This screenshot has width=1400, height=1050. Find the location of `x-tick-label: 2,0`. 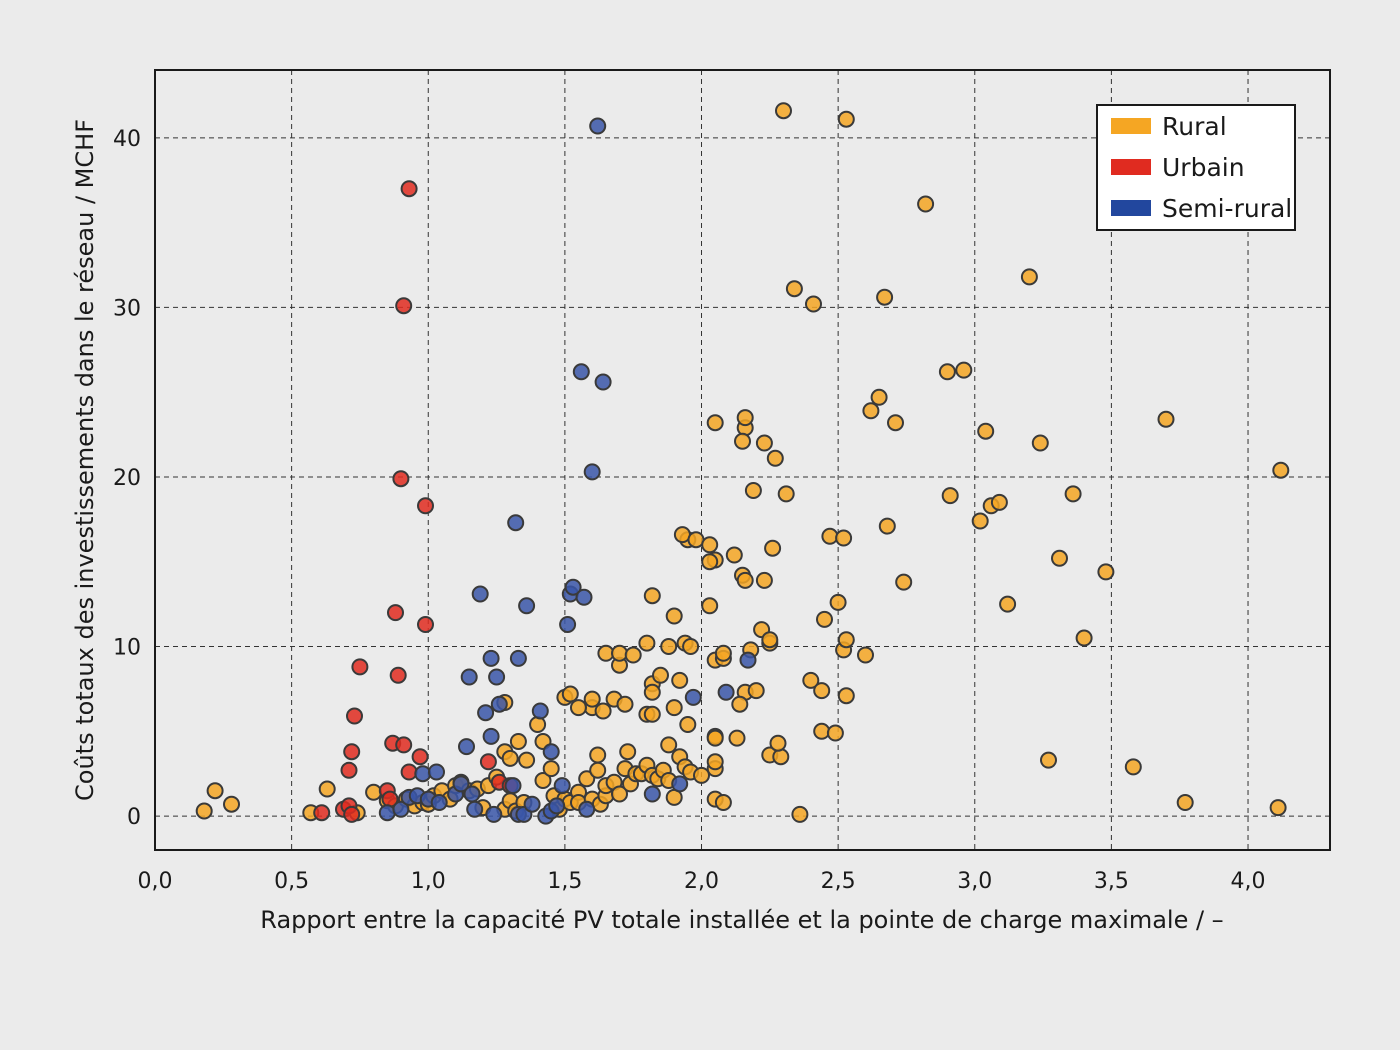

x-tick-label: 2,0 is located at coordinates (701, 881).